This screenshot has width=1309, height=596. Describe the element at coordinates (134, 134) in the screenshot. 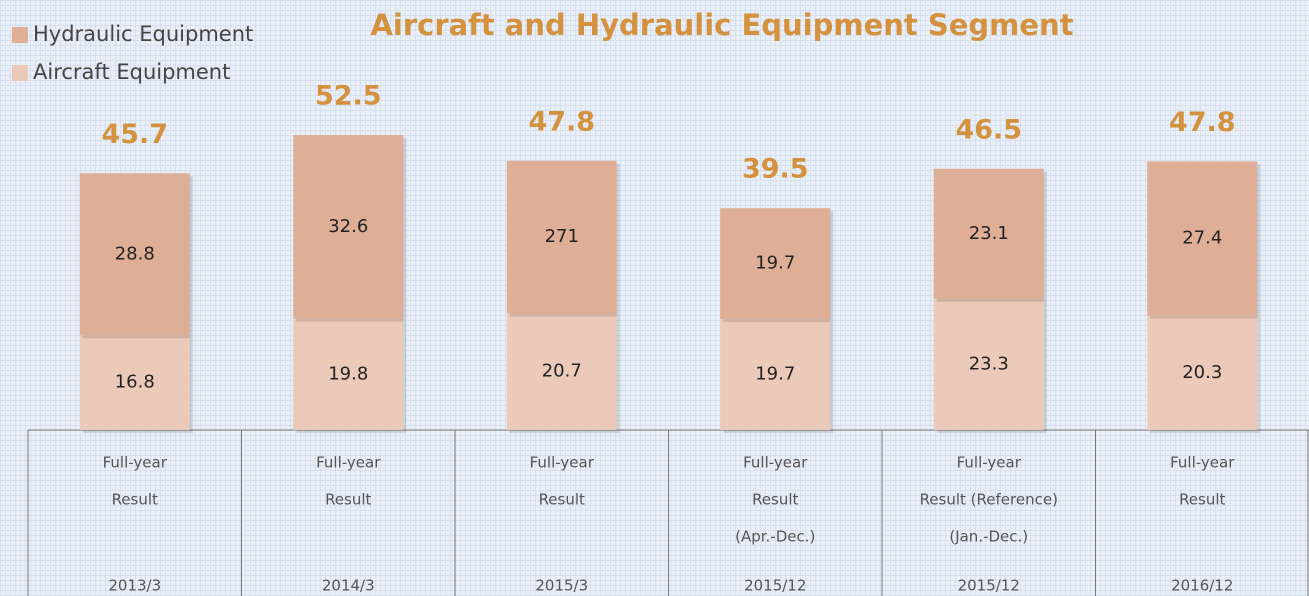

I see `total-label: 45.7` at that location.